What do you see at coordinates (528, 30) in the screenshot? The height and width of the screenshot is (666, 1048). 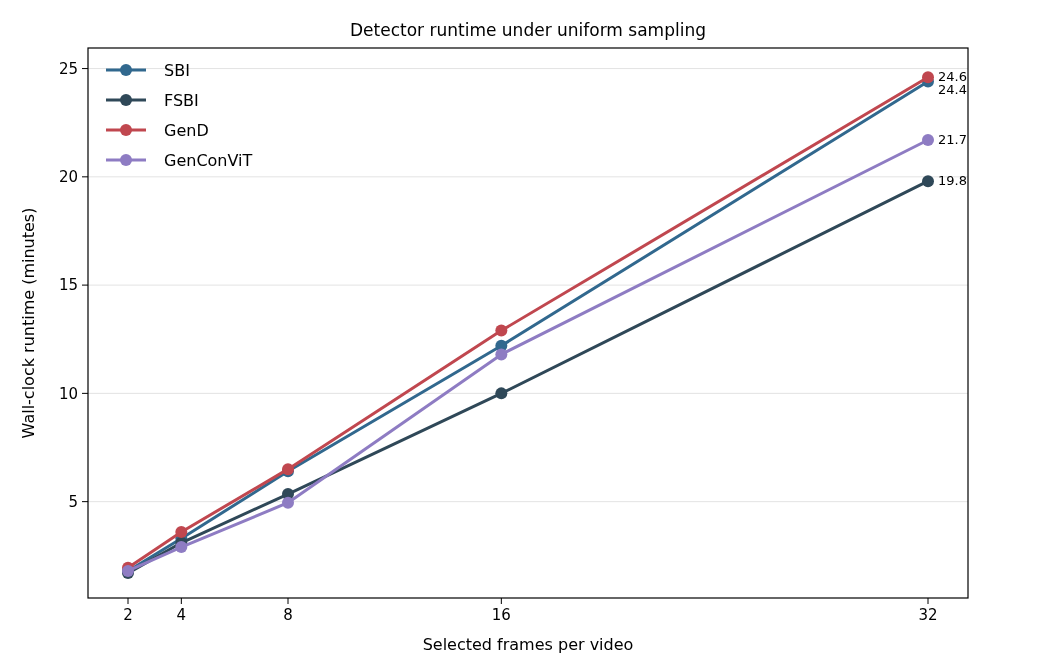 I see `chart-title: Detector runtime under uniform sampling` at bounding box center [528, 30].